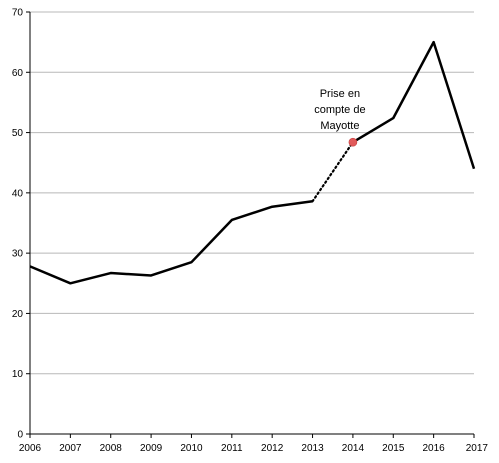 The width and height of the screenshot is (499, 463). I want to click on series-line-segment-after, so click(414, 105).